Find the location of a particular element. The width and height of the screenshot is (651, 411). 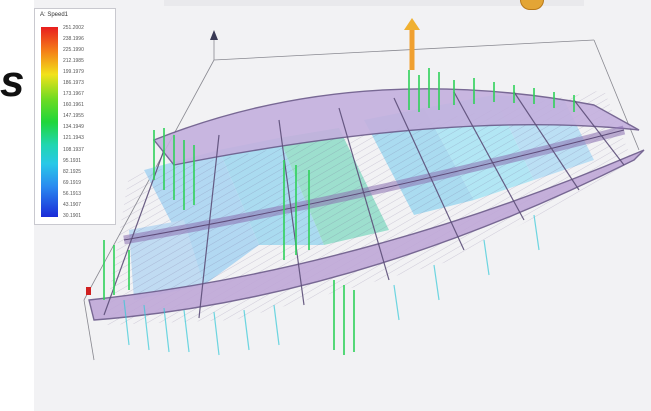

force-arrow-icon is located at coordinates (412, 44).